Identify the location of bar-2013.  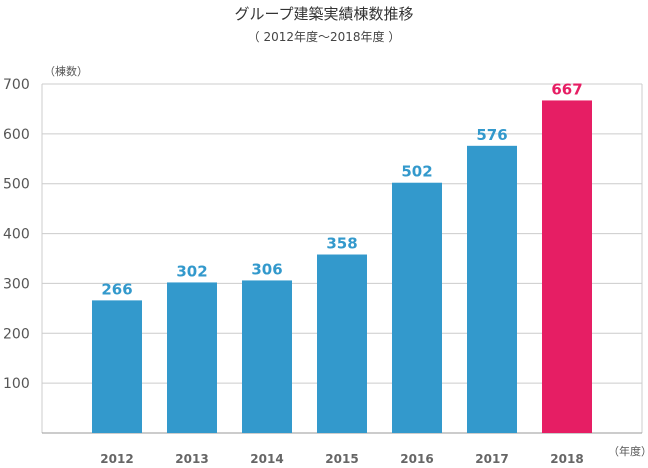
(192, 357).